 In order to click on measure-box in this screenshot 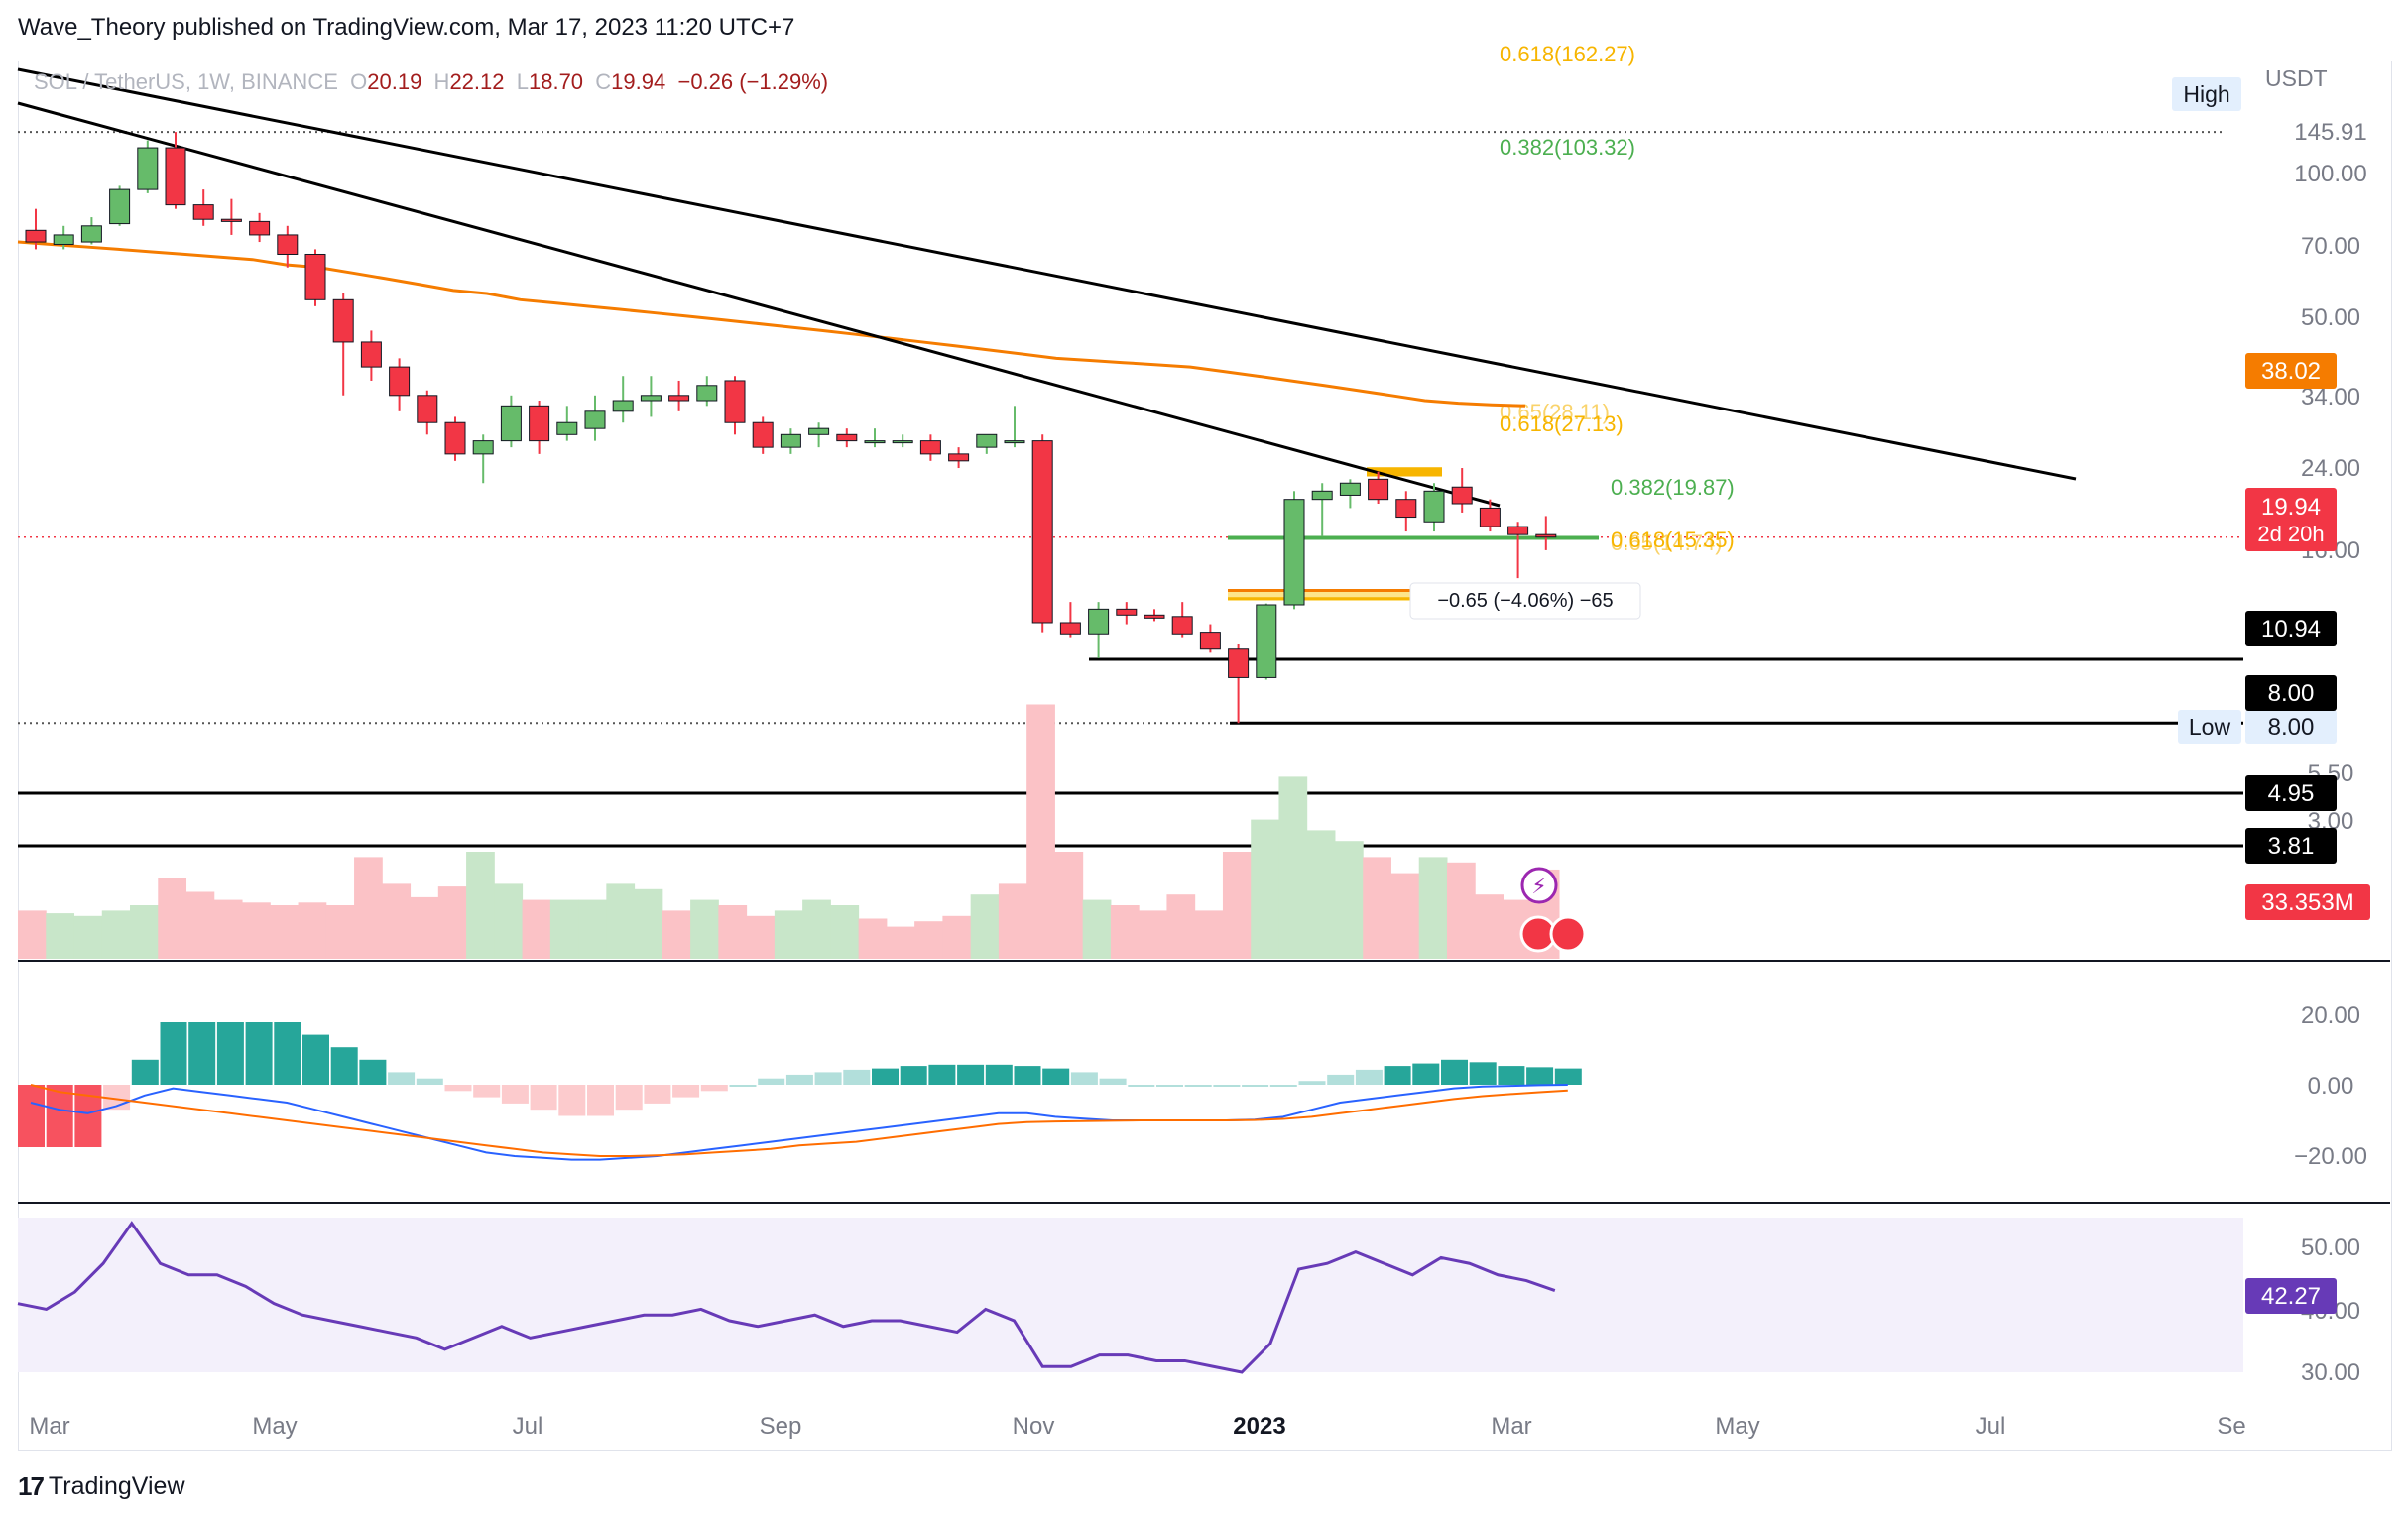, I will do `click(1525, 601)`.